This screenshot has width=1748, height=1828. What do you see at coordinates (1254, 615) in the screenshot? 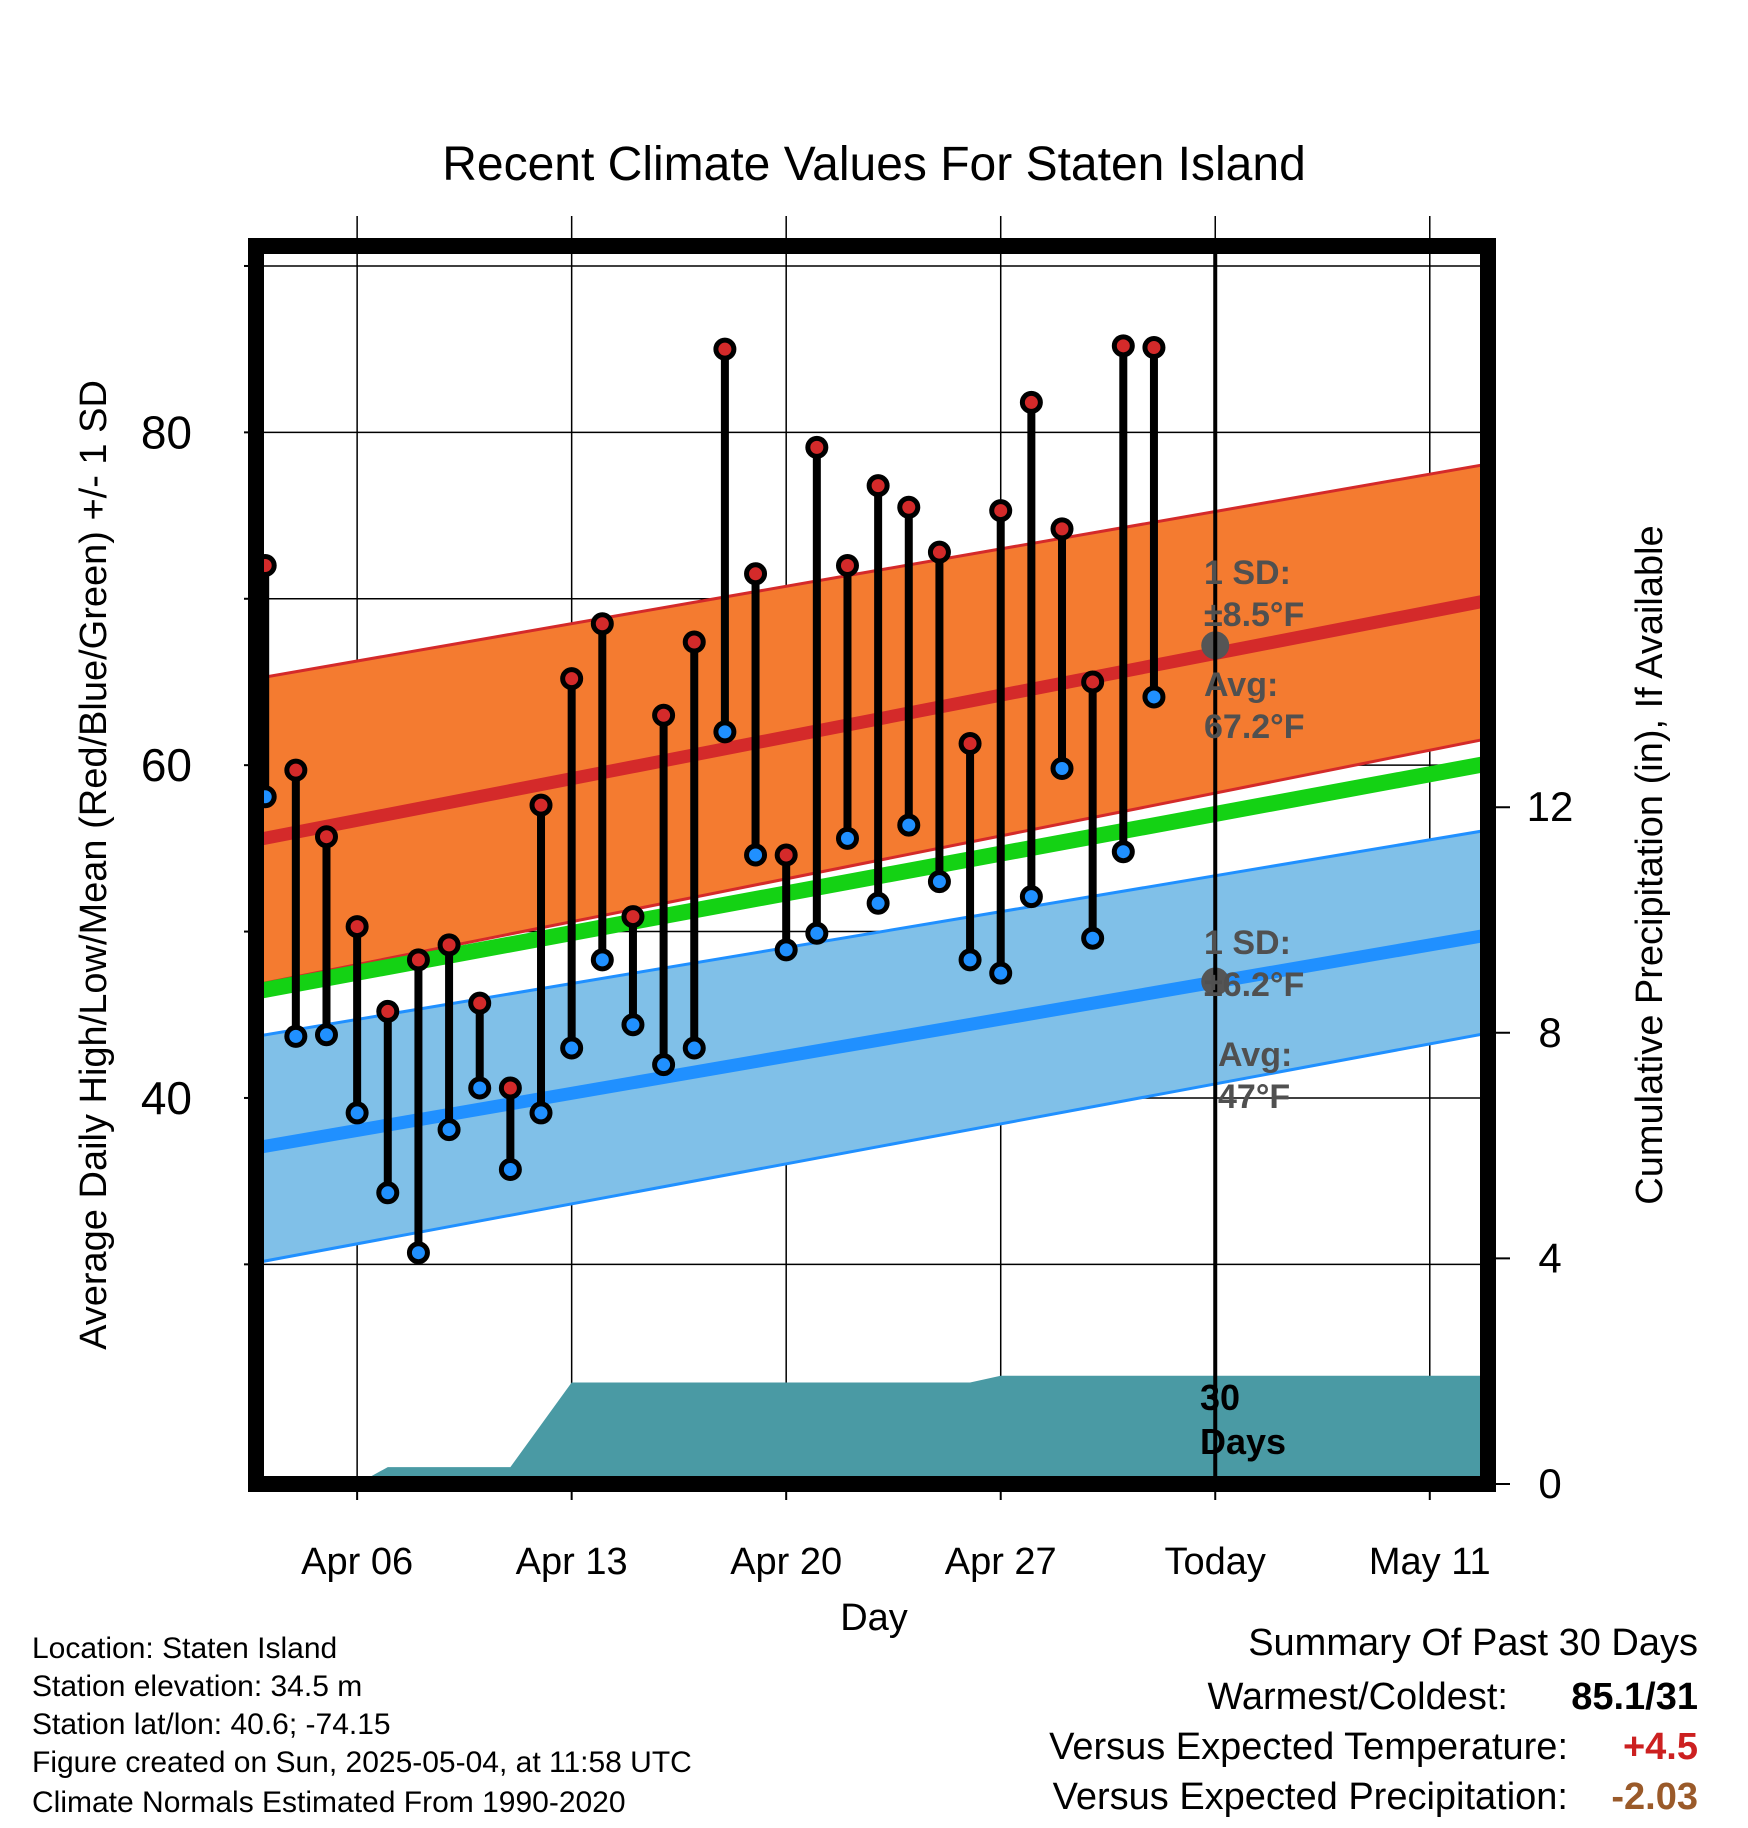
I see `high-sd-value: ±8.5°F` at bounding box center [1254, 615].